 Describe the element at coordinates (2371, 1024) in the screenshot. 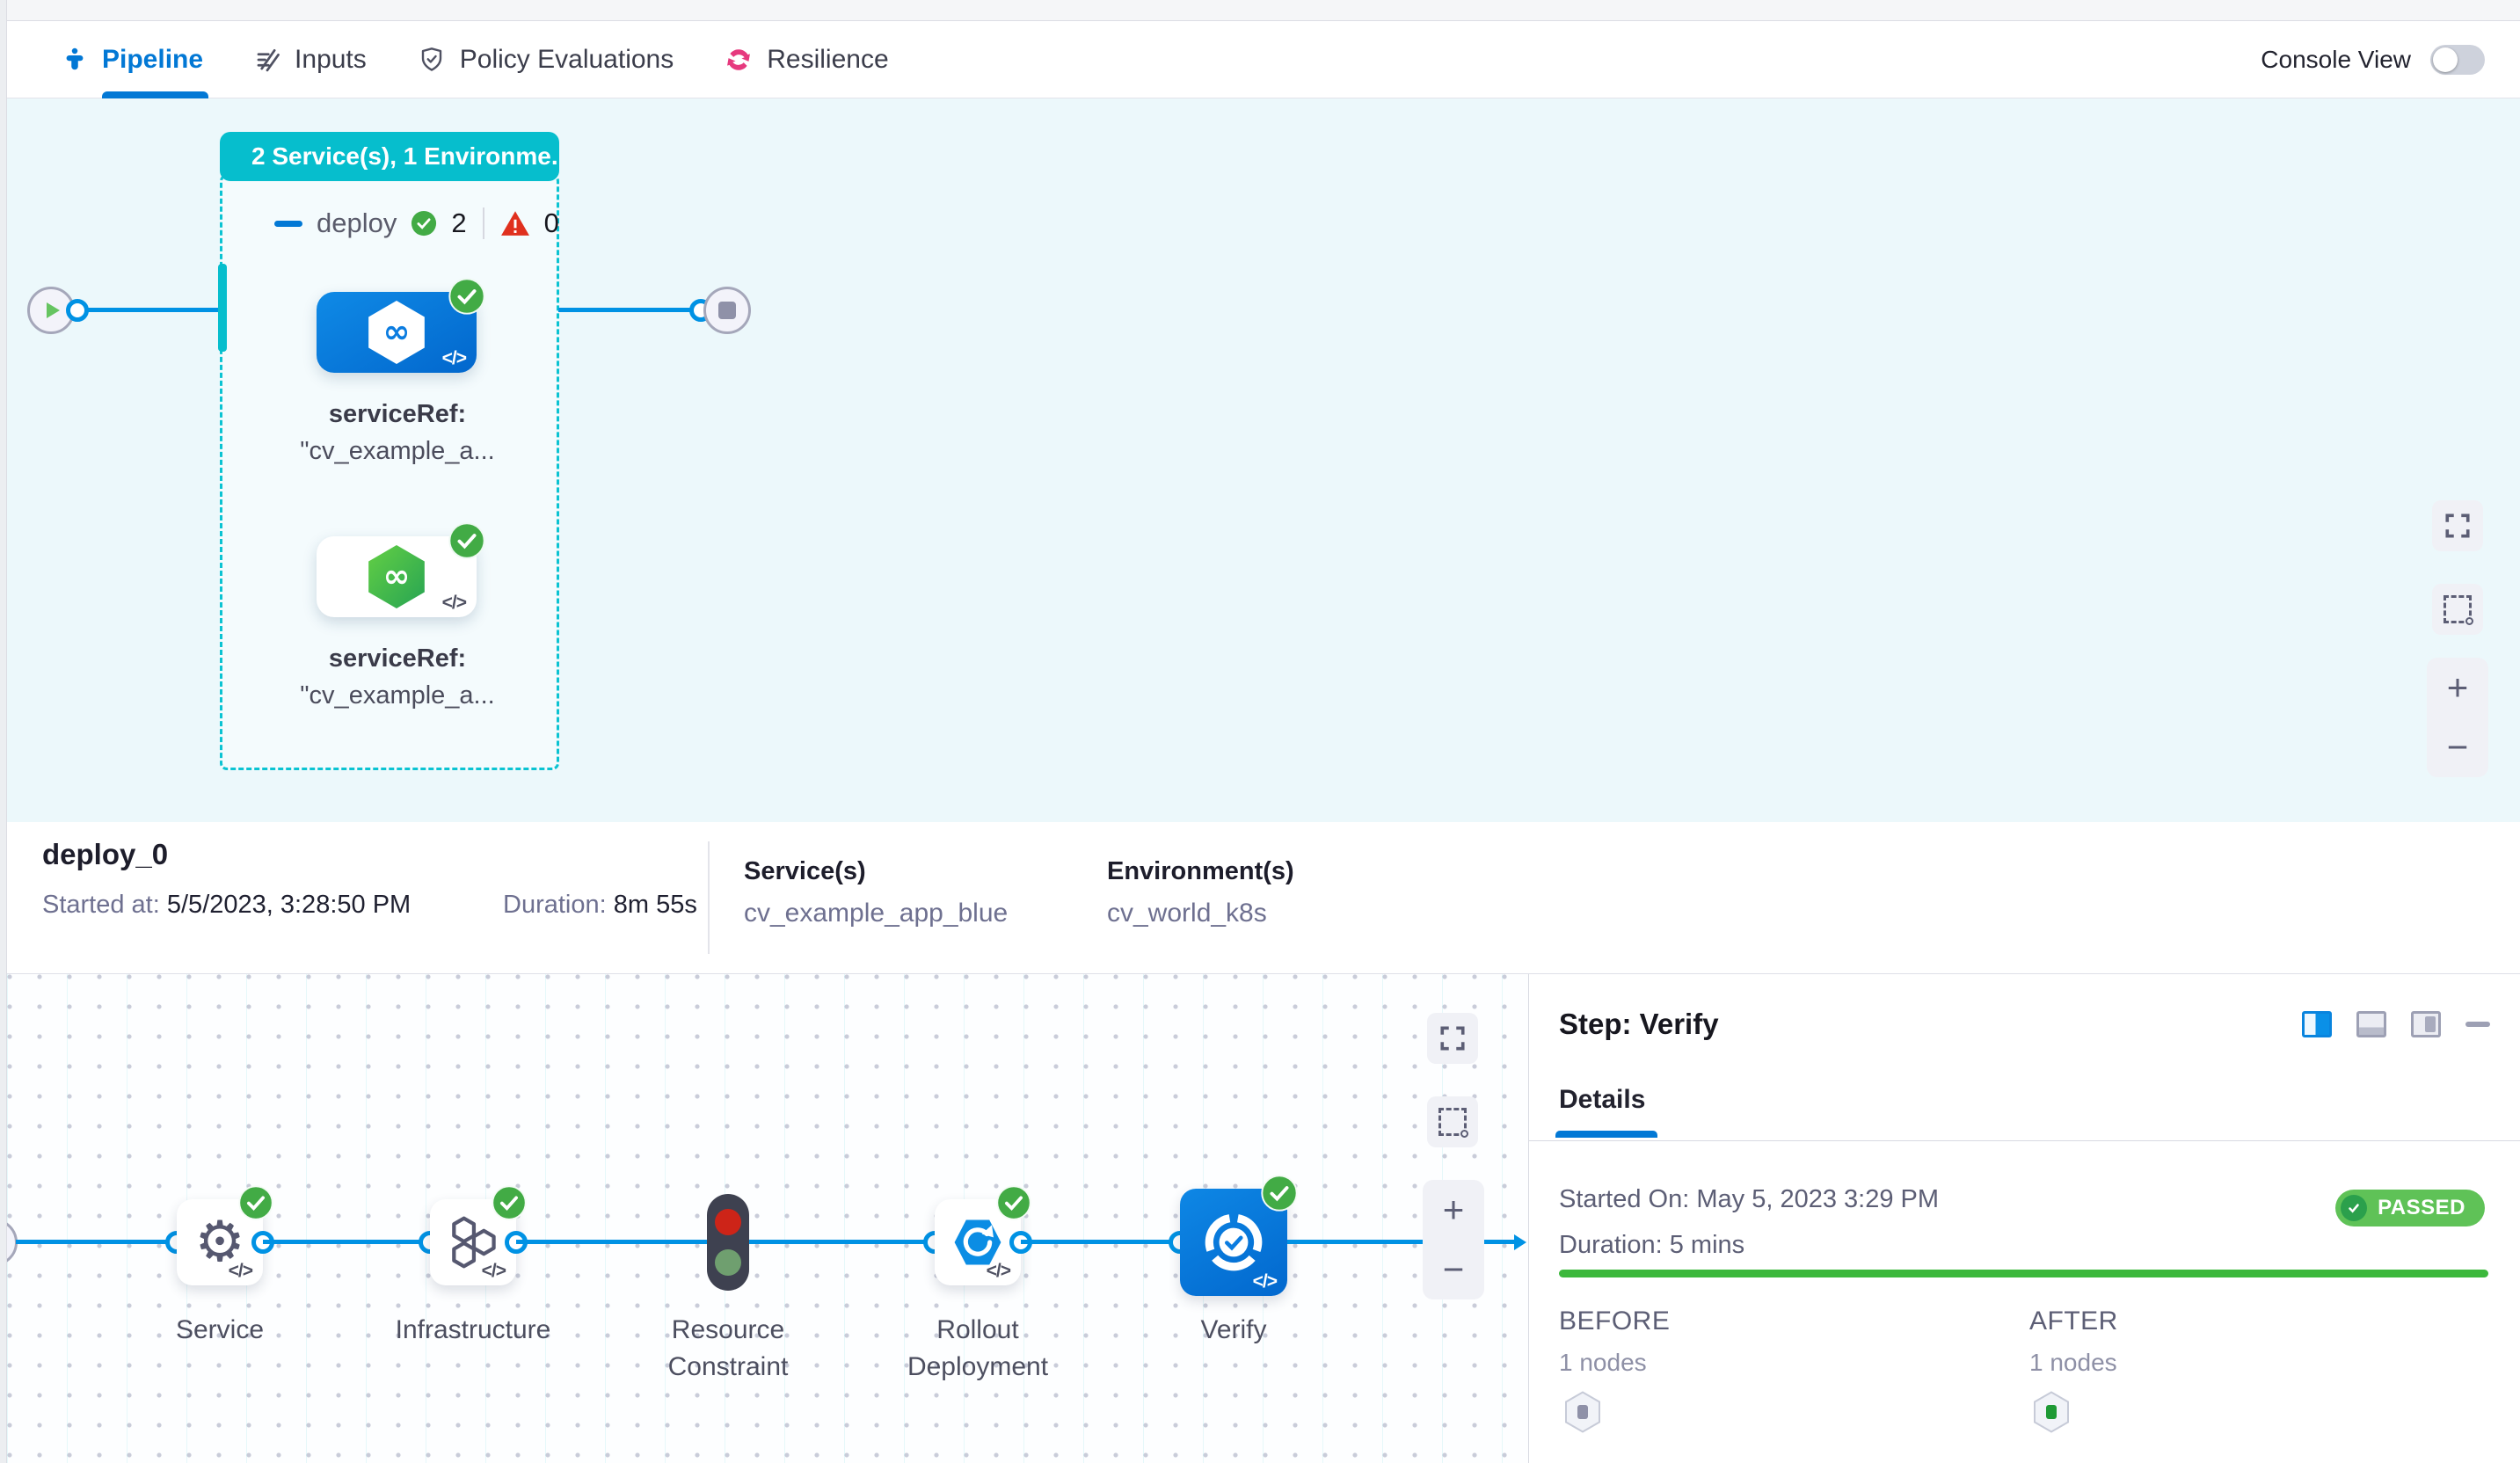

I see `layout-bottom-button` at that location.